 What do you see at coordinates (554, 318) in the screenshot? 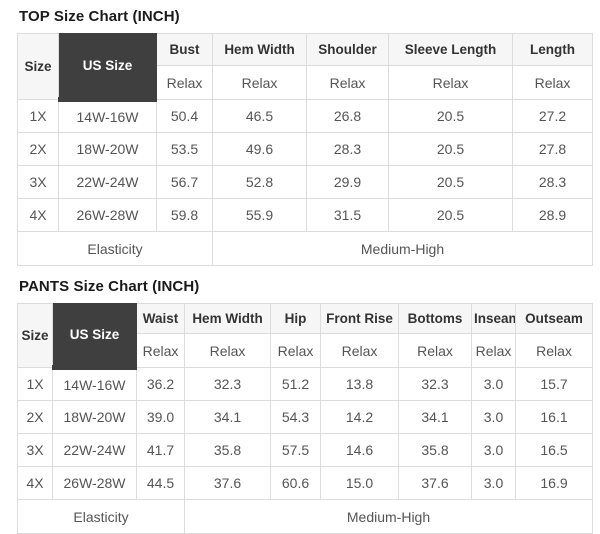
I see `pants-header-outseam: Outseam` at bounding box center [554, 318].